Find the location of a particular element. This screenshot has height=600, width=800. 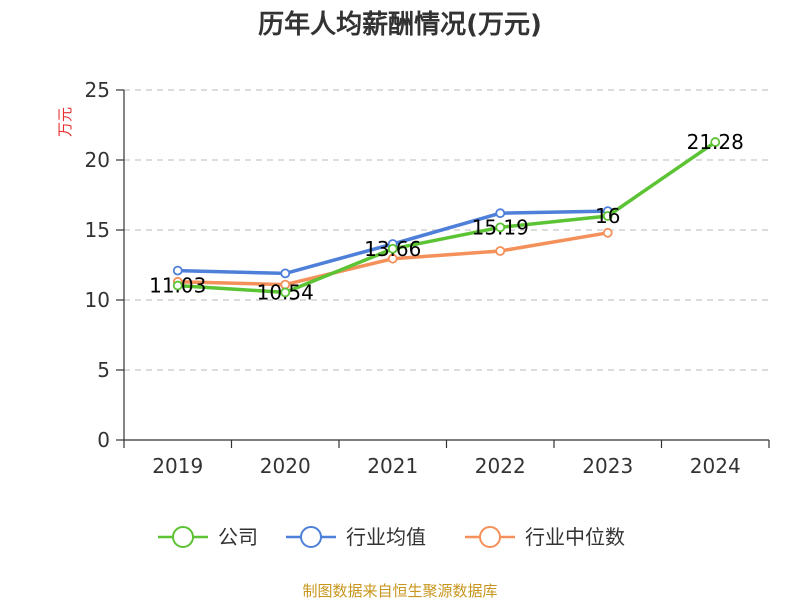

data-label: 15.19 is located at coordinates (500, 227).